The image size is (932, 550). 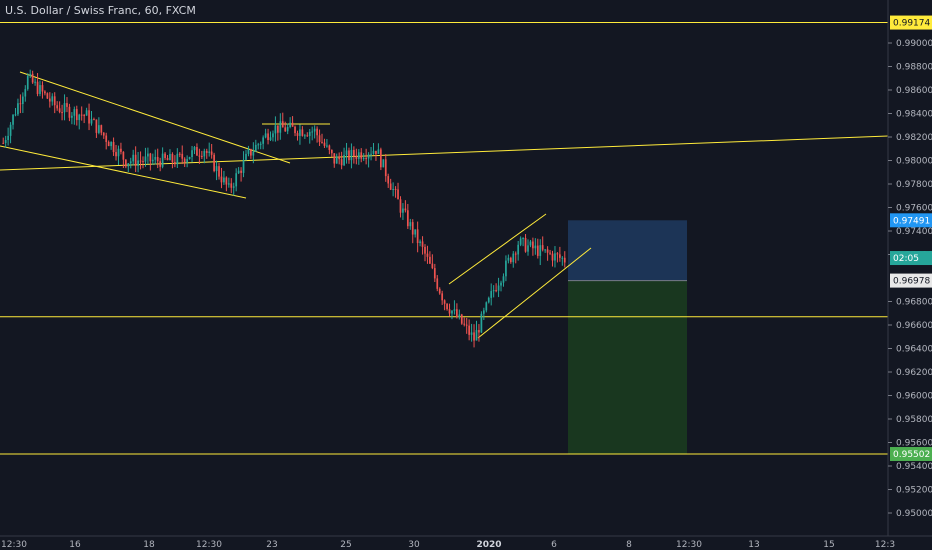 I want to click on price-tick-label: 0.96400, so click(x=914, y=350).